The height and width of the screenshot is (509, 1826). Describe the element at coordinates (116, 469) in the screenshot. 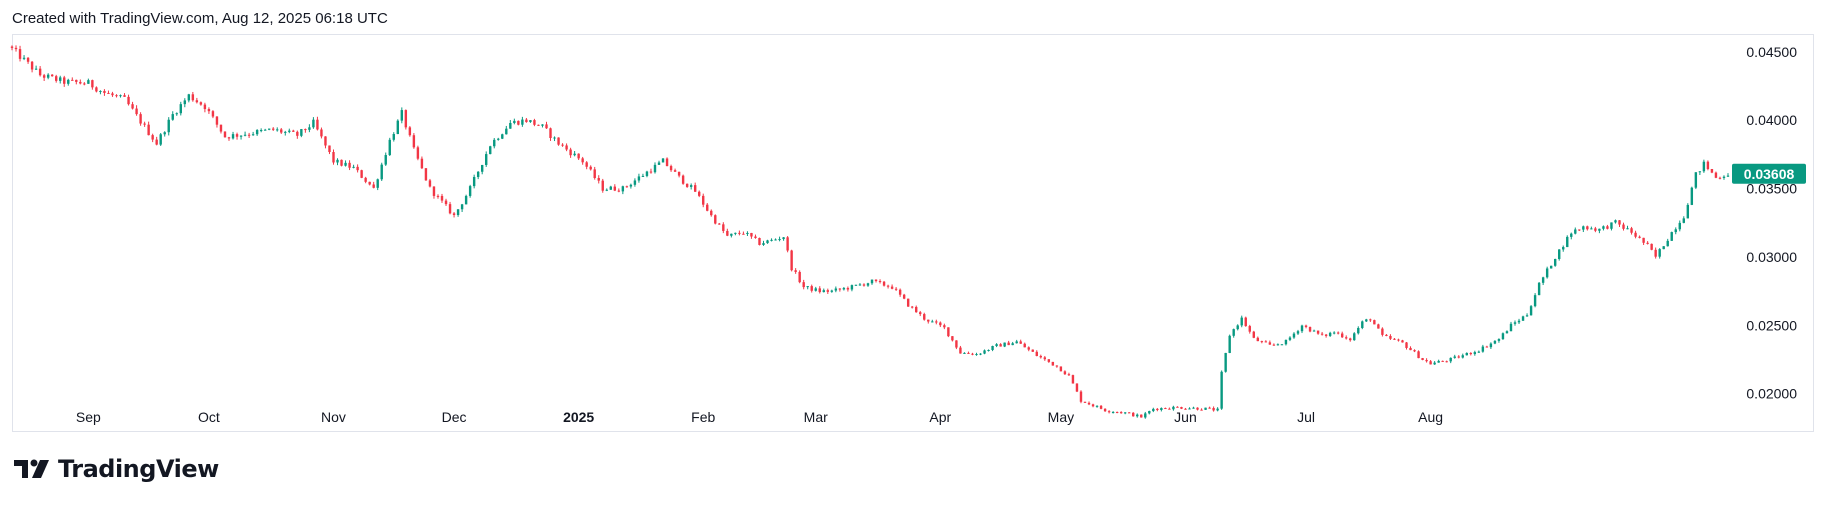

I see `tradingview-logo: TradingView` at that location.